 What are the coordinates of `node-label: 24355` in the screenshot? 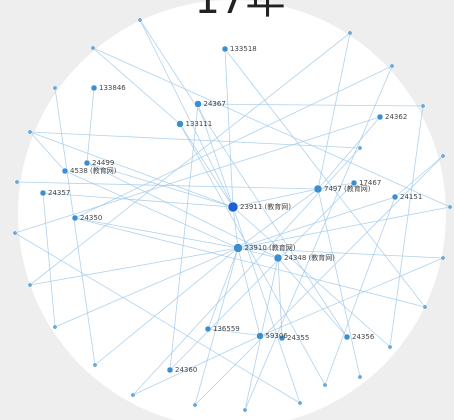 It's located at (298, 338).